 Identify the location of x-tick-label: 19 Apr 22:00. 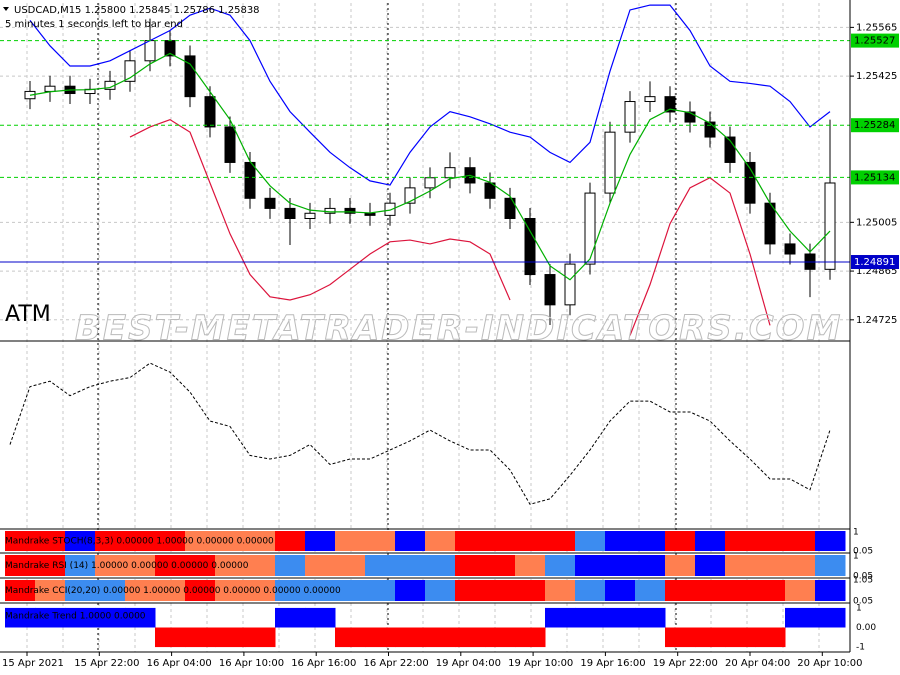
(685, 663).